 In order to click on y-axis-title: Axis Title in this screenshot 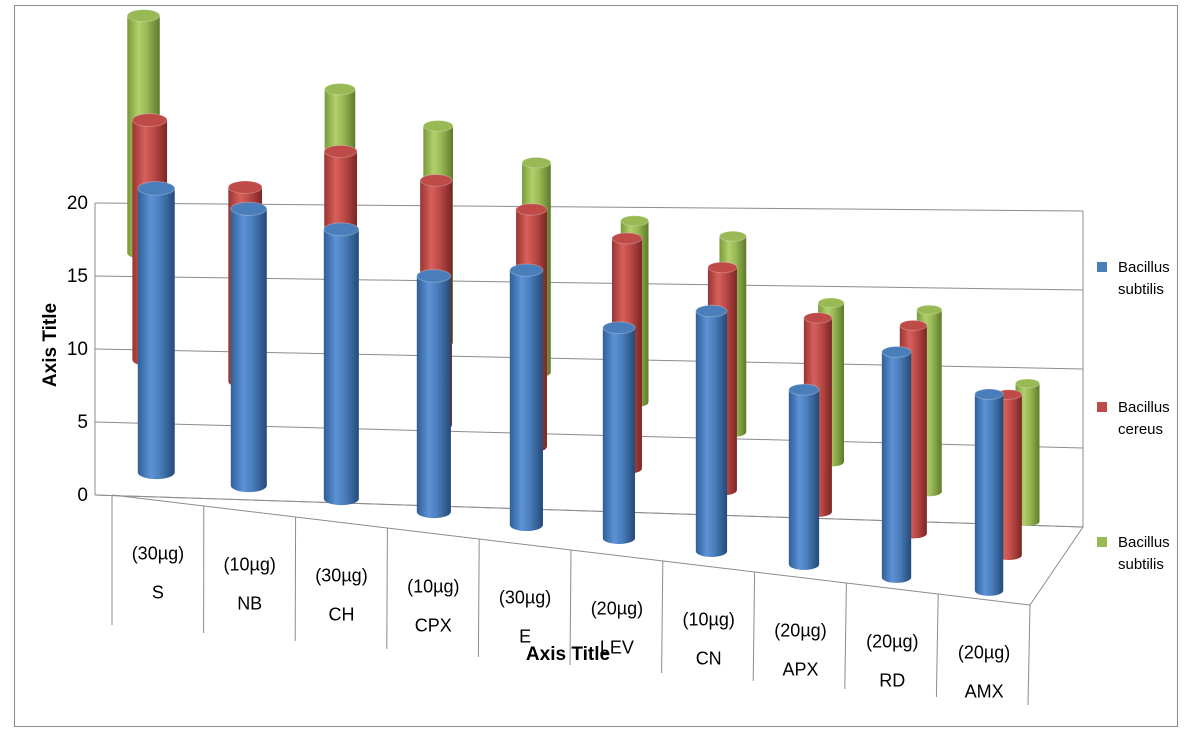, I will do `click(50, 345)`.